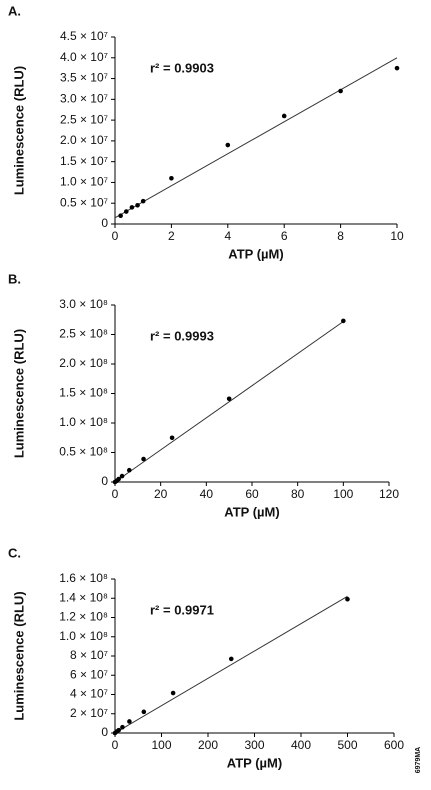 This screenshot has width=431, height=790. I want to click on y-tick-label: 2.0 × 10⁷, so click(84, 140).